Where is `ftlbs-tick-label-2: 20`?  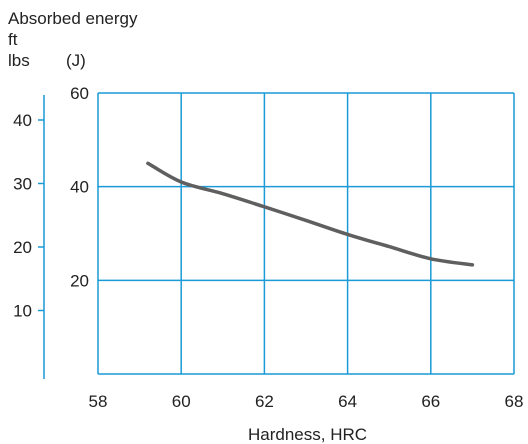 ftlbs-tick-label-2: 20 is located at coordinates (22, 247).